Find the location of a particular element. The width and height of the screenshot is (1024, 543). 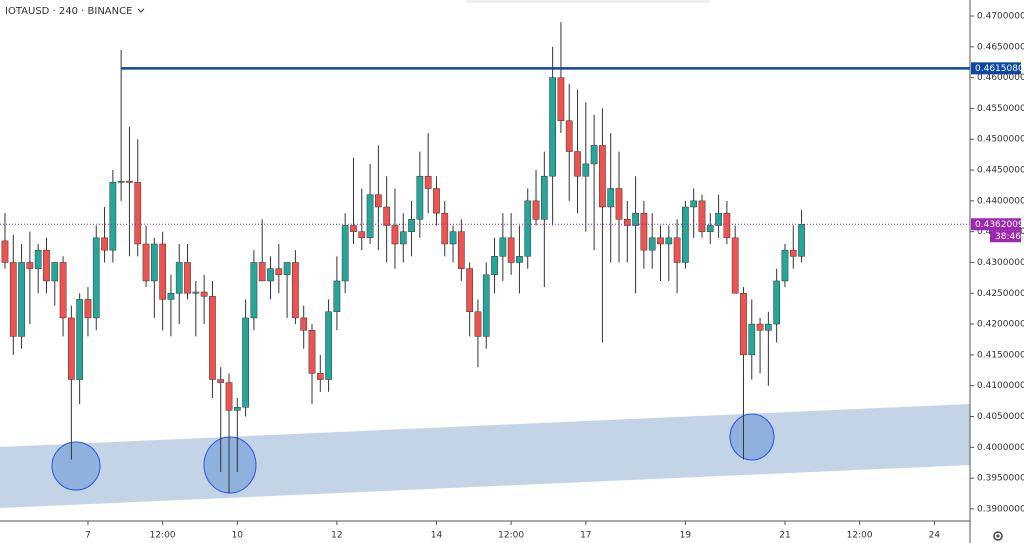

dropdown-icon is located at coordinates (141, 10).